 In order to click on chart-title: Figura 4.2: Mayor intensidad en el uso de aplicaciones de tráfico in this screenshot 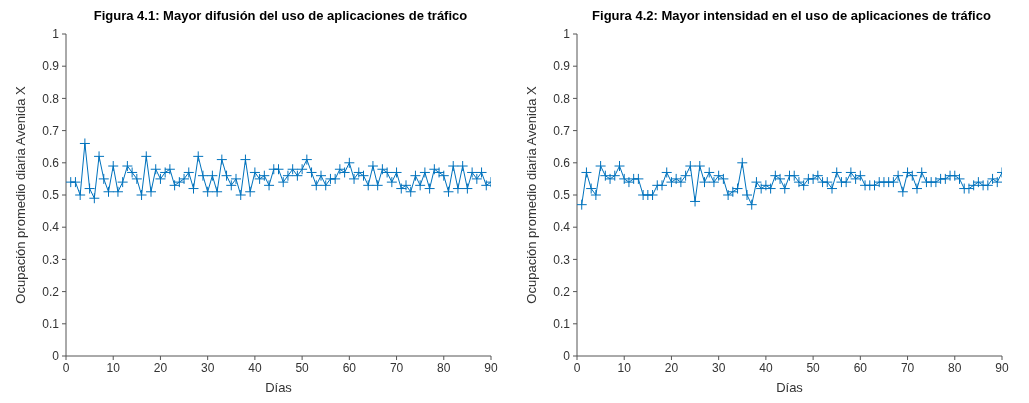, I will do `click(791, 16)`.